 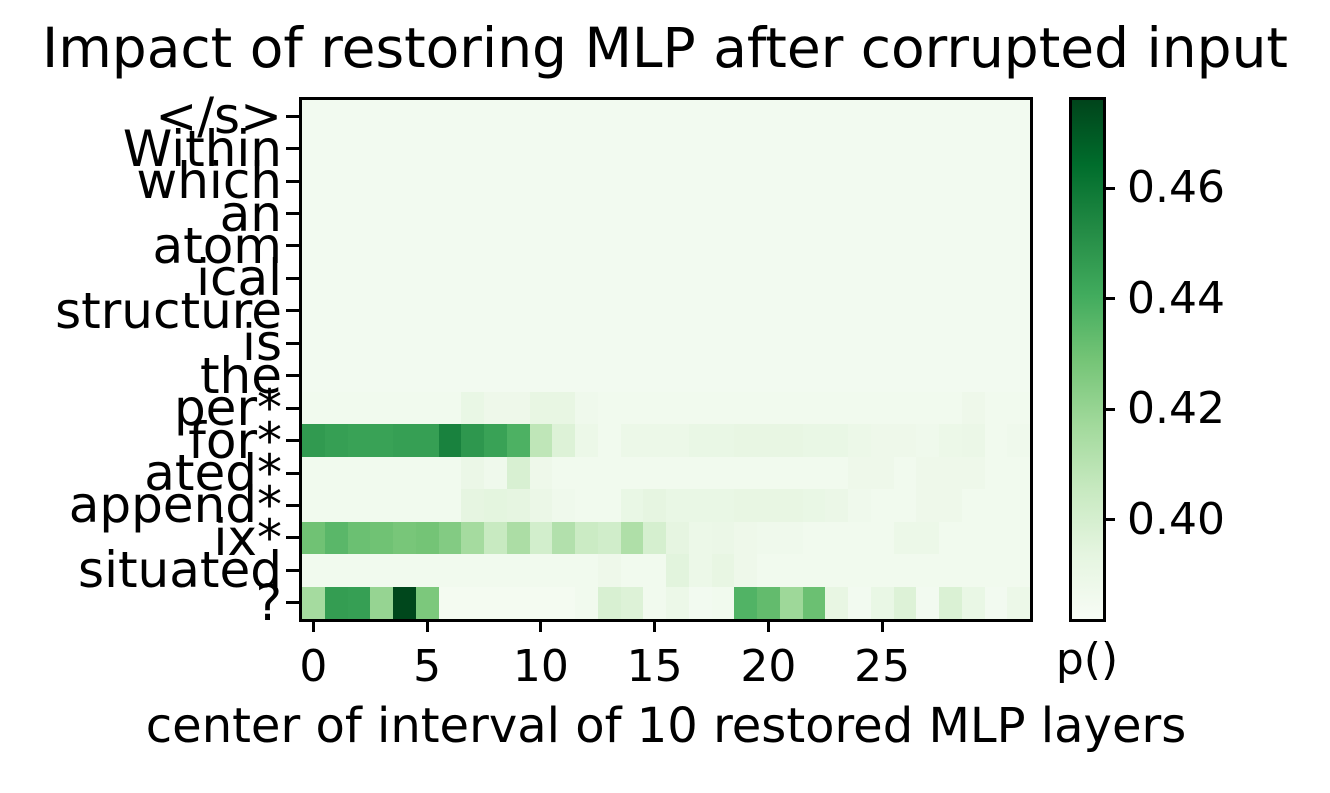 I want to click on y-tick-label: ated*, so click(x=213, y=473).